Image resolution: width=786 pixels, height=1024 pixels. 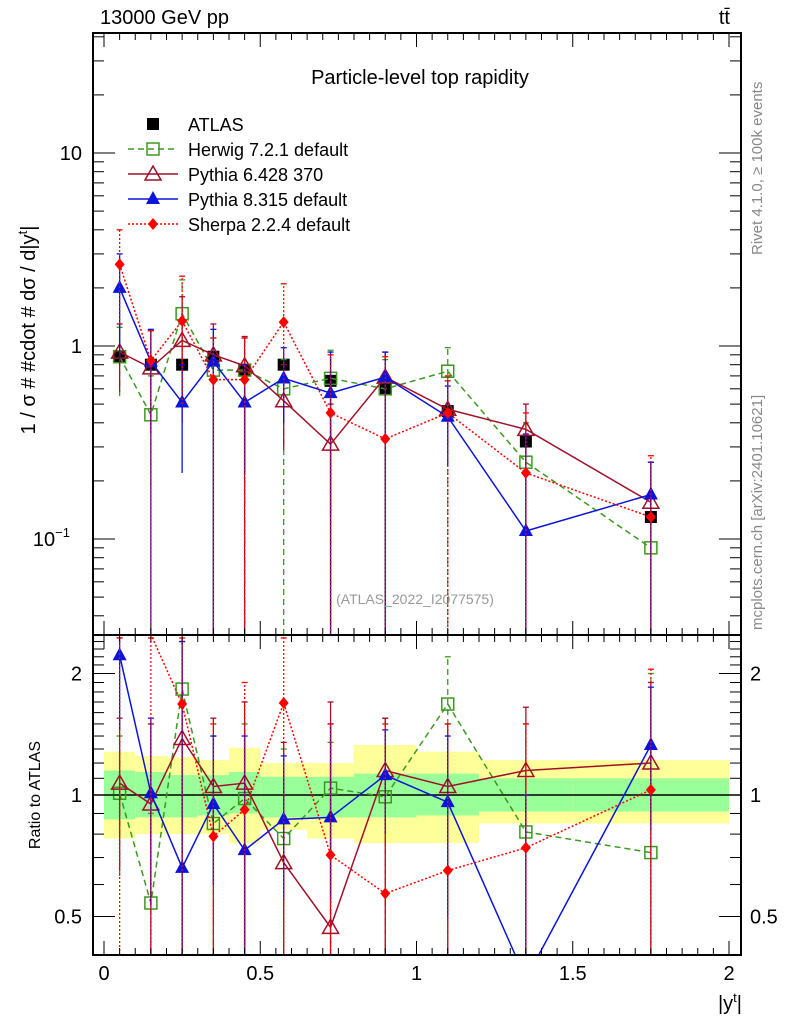 I want to click on x-tick-label: 1.5, so click(x=573, y=974).